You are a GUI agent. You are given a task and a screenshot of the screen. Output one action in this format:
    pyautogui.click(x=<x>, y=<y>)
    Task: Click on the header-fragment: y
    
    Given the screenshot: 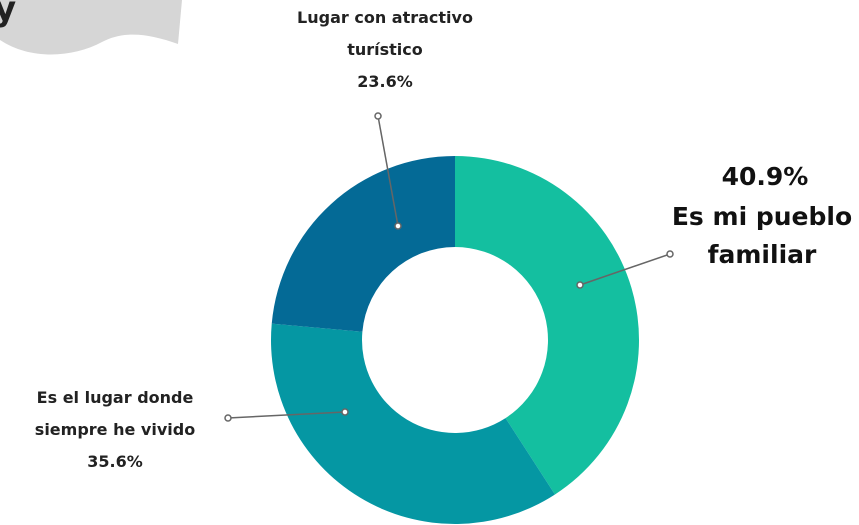 What is the action you would take?
    pyautogui.click(x=8, y=14)
    